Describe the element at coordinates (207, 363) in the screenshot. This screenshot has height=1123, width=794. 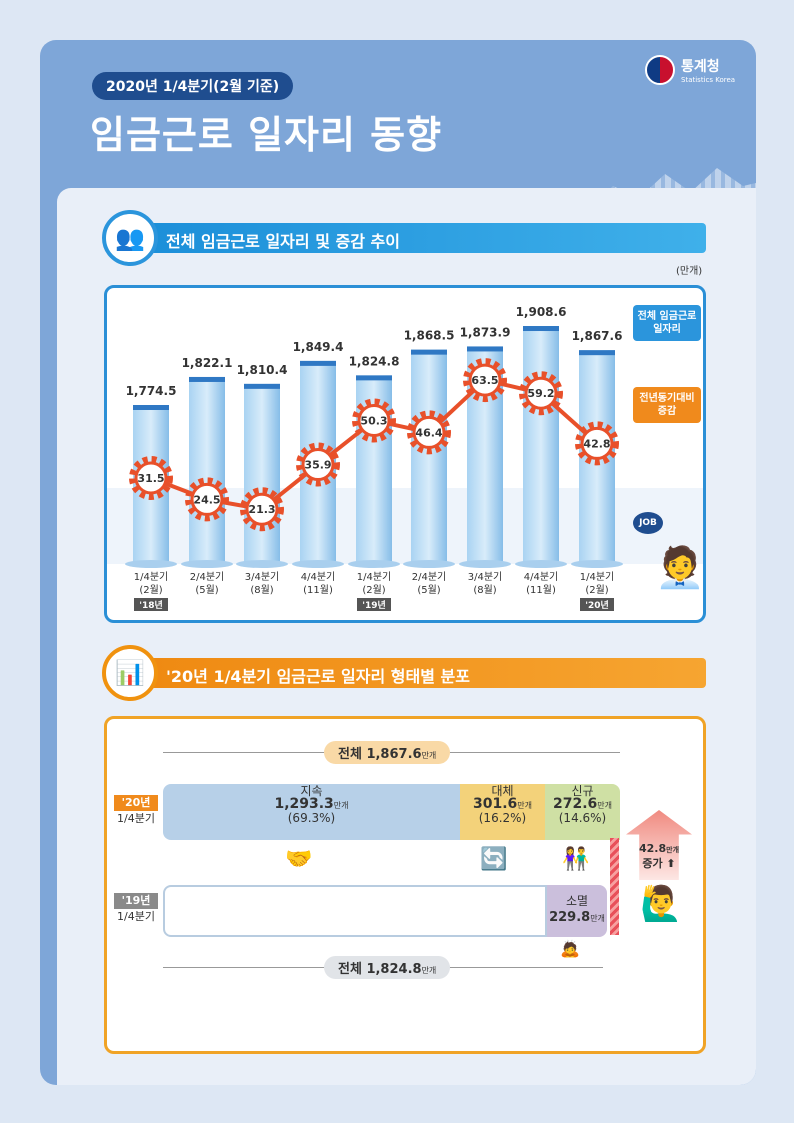
I see `bar-value-label: 1,822.1` at that location.